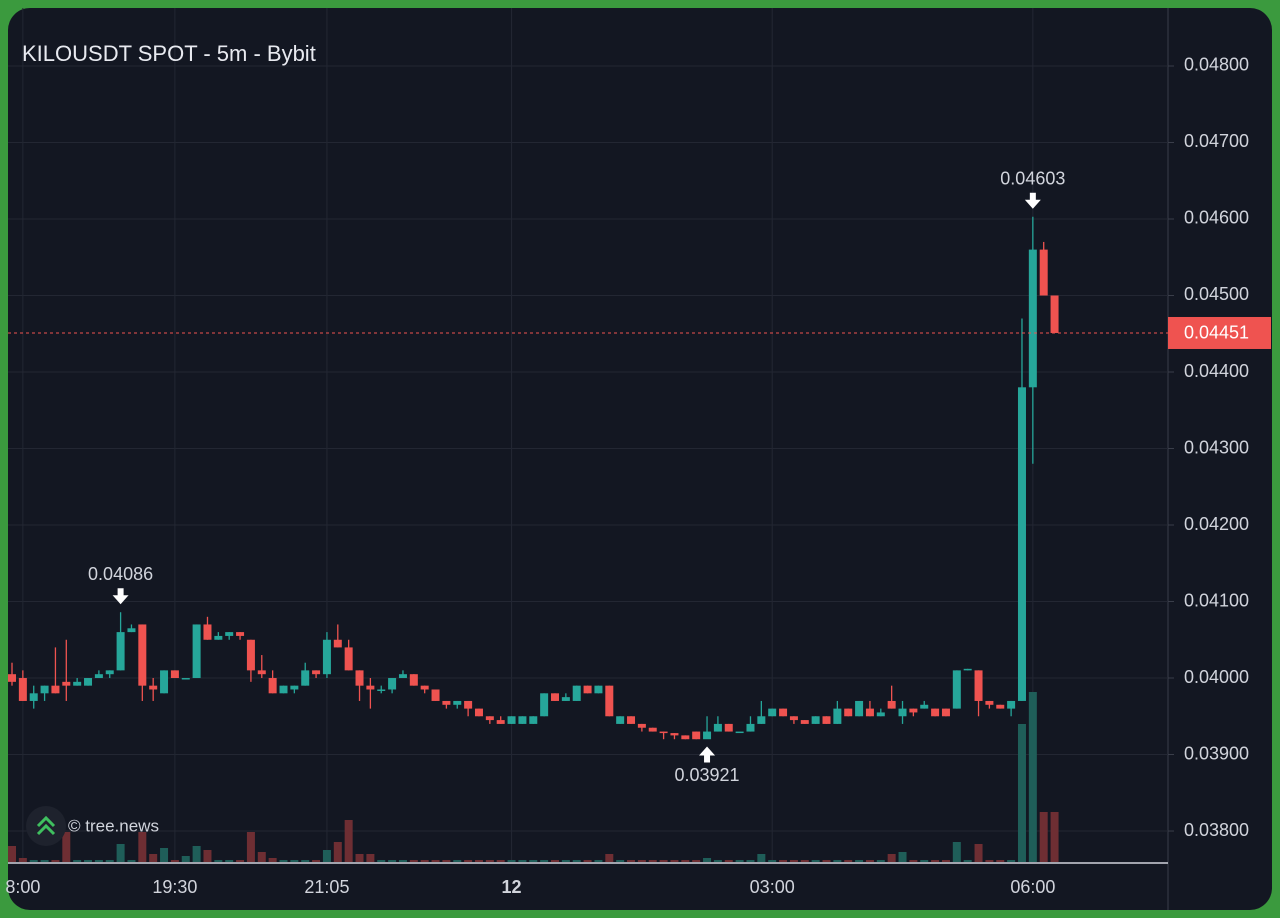  Describe the element at coordinates (707, 775) in the screenshot. I see `annotation-label: 0.03921` at that location.